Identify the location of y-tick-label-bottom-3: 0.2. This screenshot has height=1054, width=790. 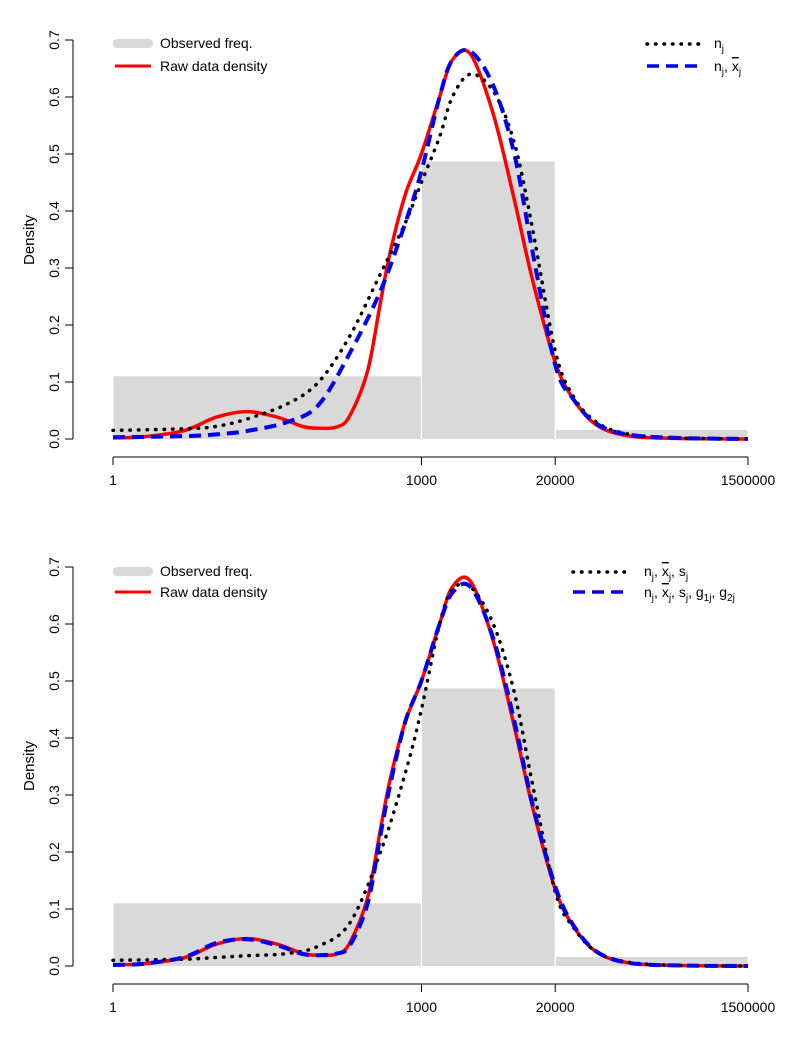
(54, 852).